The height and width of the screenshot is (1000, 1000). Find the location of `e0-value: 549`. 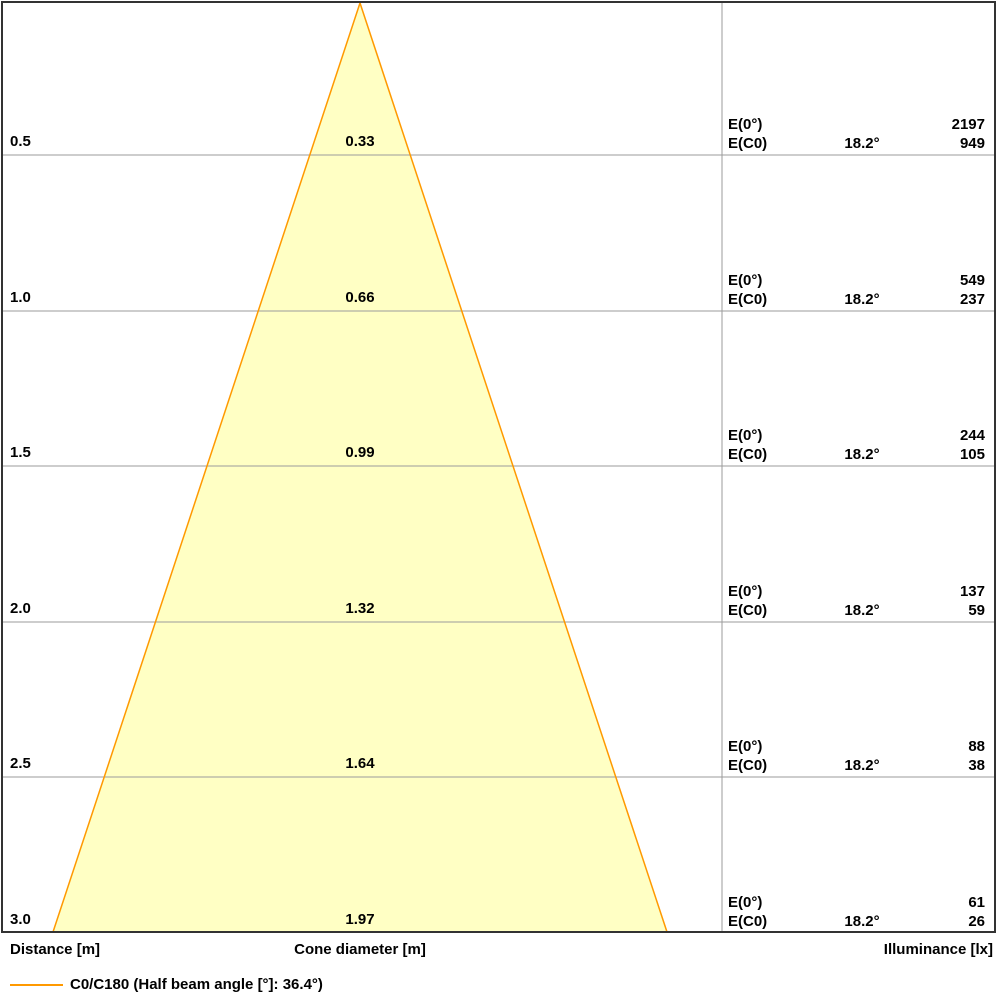

e0-value: 549 is located at coordinates (972, 280).